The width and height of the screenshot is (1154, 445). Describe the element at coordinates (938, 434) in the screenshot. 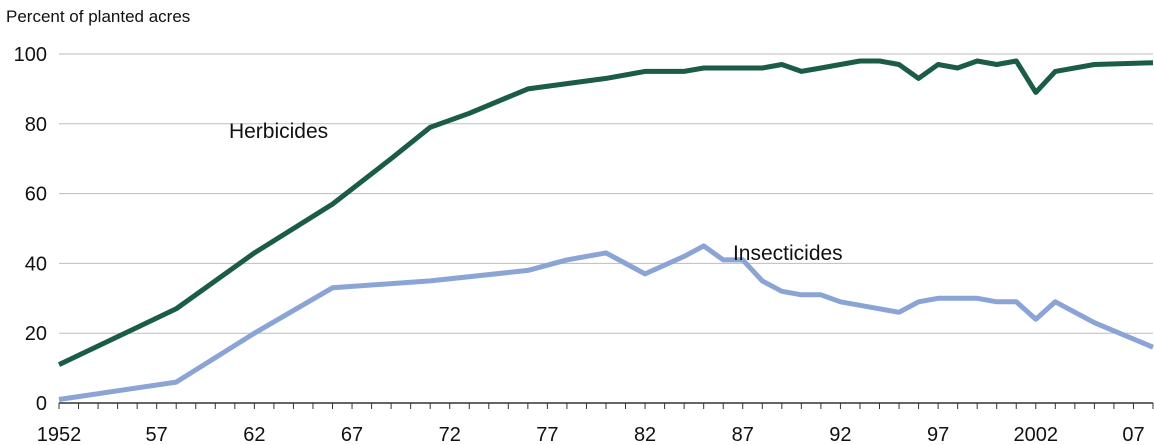

I see `x-tick-label: 97` at that location.